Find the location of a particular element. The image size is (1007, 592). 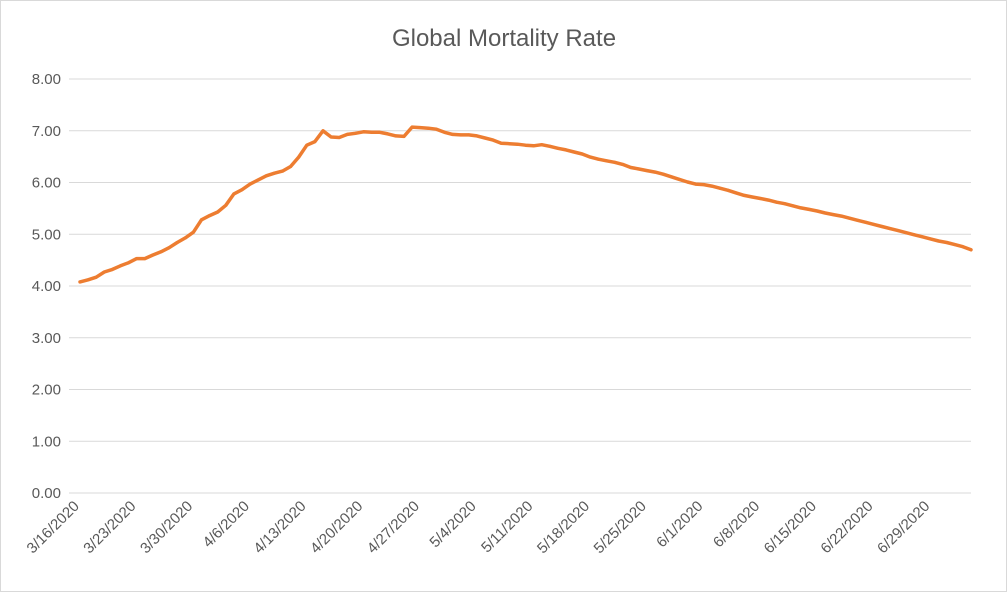

x-tick-label: 6/8/2020 is located at coordinates (736, 524).